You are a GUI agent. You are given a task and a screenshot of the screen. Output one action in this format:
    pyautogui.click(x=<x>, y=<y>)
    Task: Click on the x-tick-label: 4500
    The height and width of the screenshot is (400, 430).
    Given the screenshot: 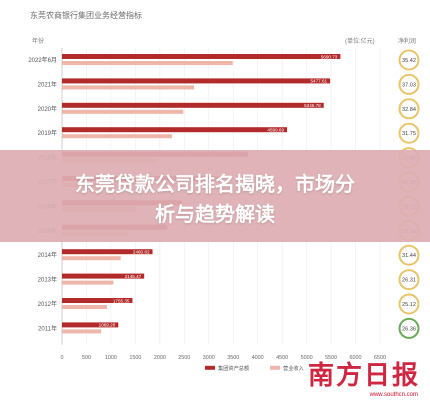 What is the action you would take?
    pyautogui.click(x=282, y=358)
    